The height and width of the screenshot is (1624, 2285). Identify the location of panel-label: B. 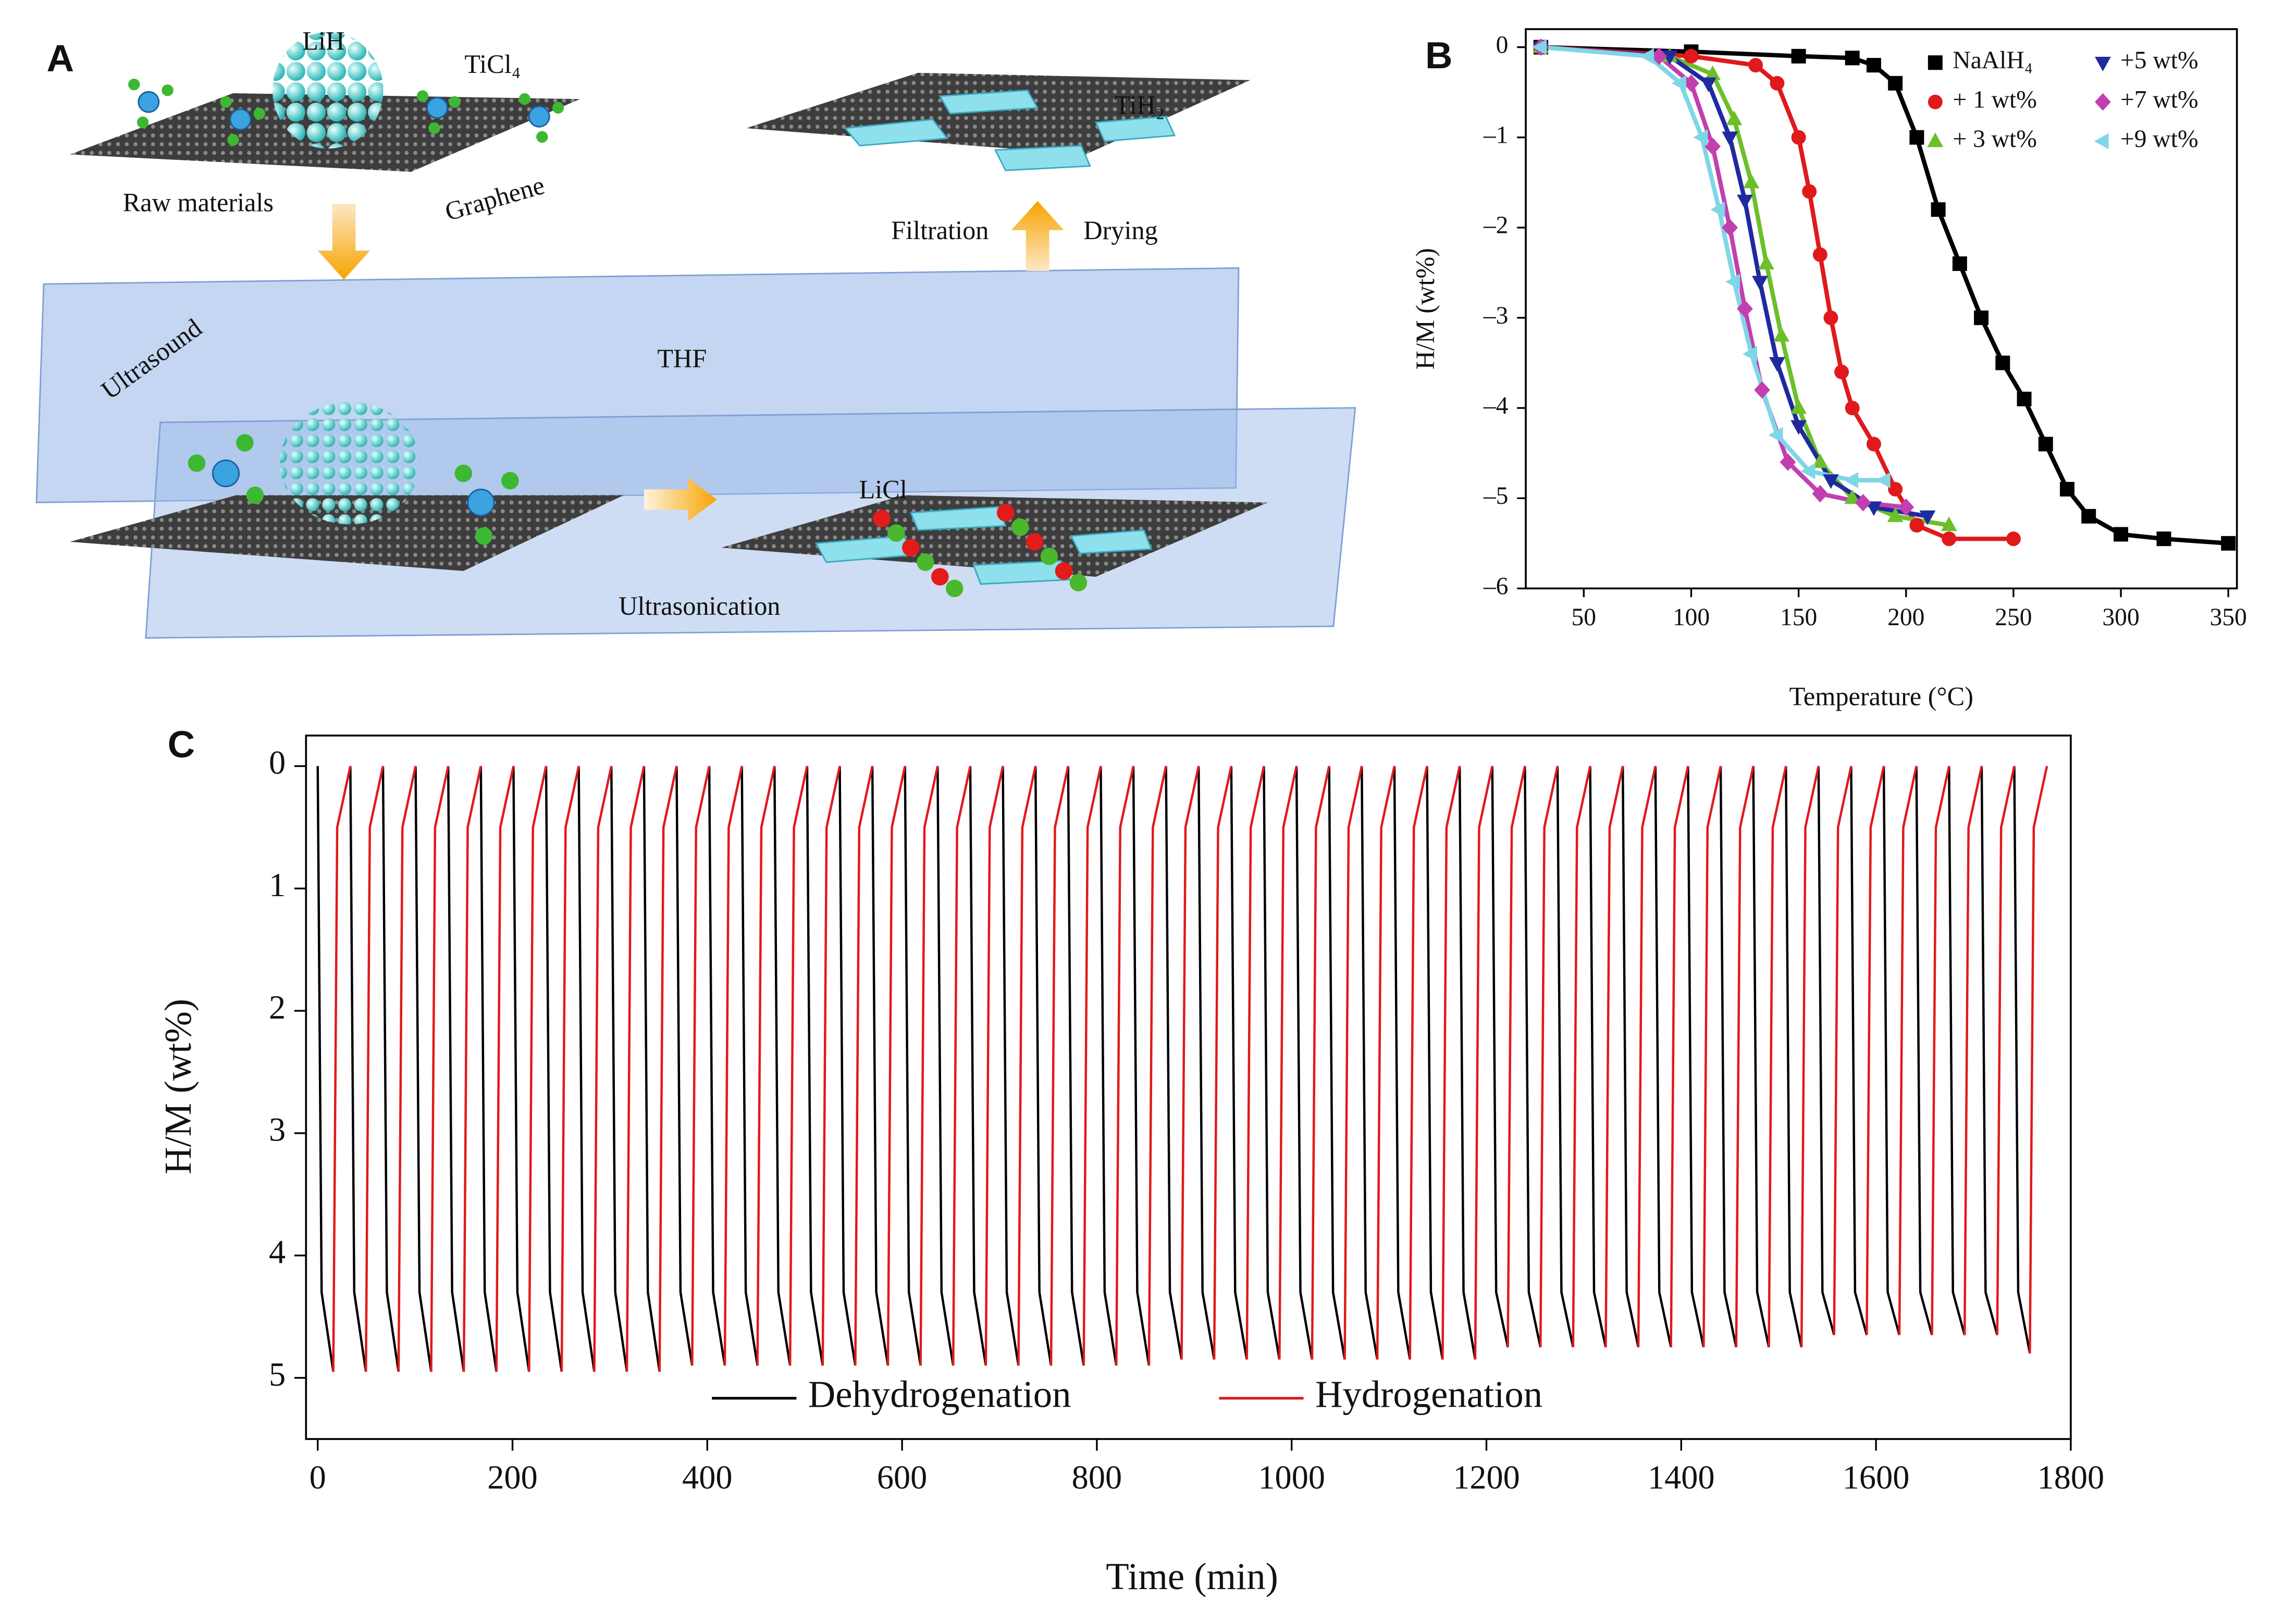
(1439, 55).